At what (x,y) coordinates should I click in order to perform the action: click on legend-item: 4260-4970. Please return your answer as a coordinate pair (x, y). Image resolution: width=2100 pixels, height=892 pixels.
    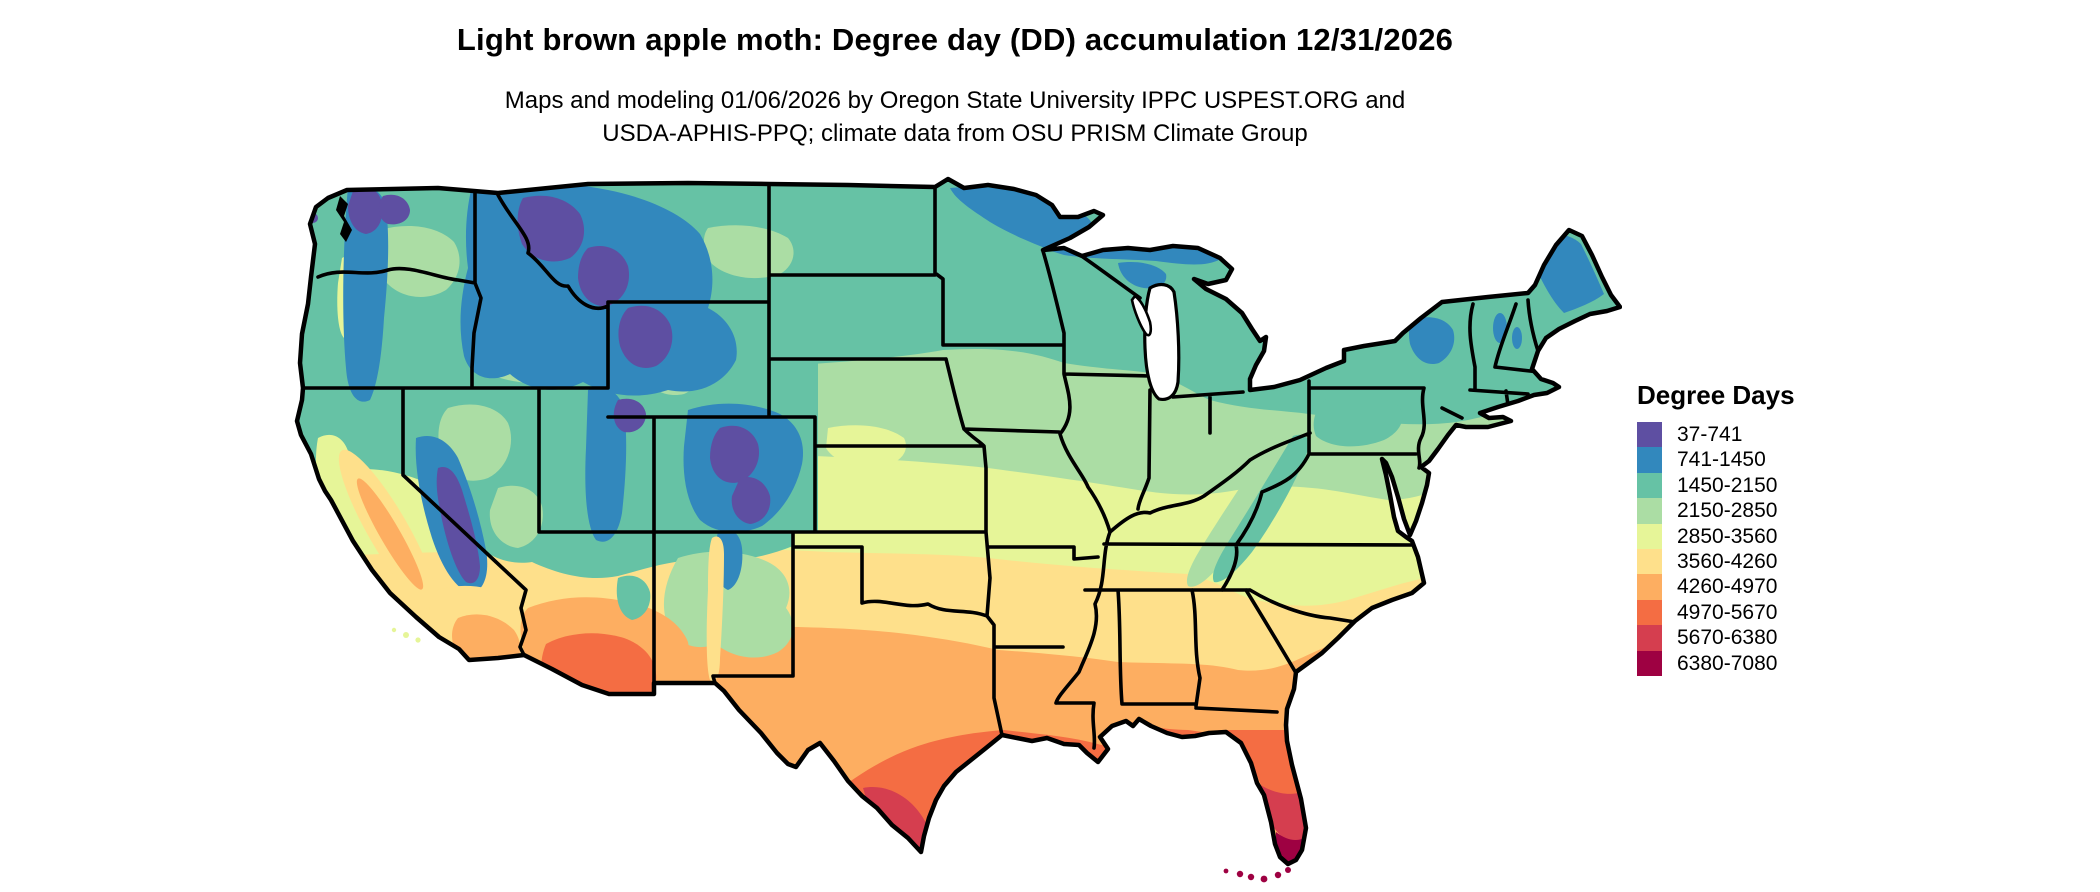
    Looking at the image, I should click on (1716, 587).